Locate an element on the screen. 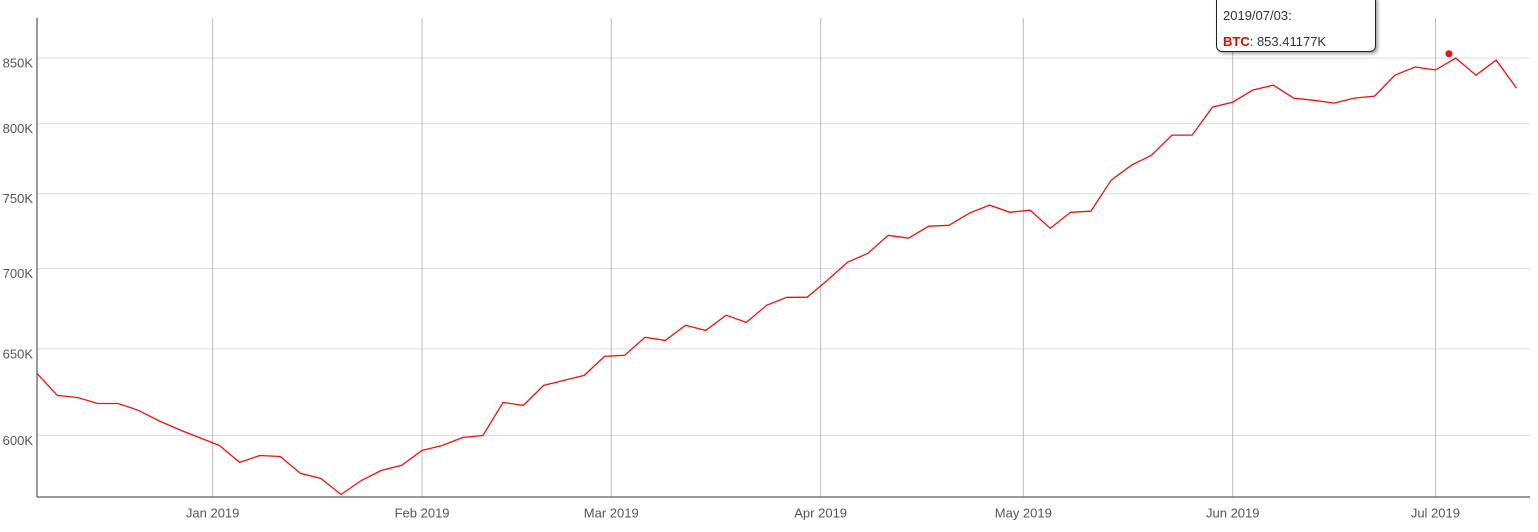 The width and height of the screenshot is (1538, 532). x-tick-label: Feb 2019 is located at coordinates (422, 512).